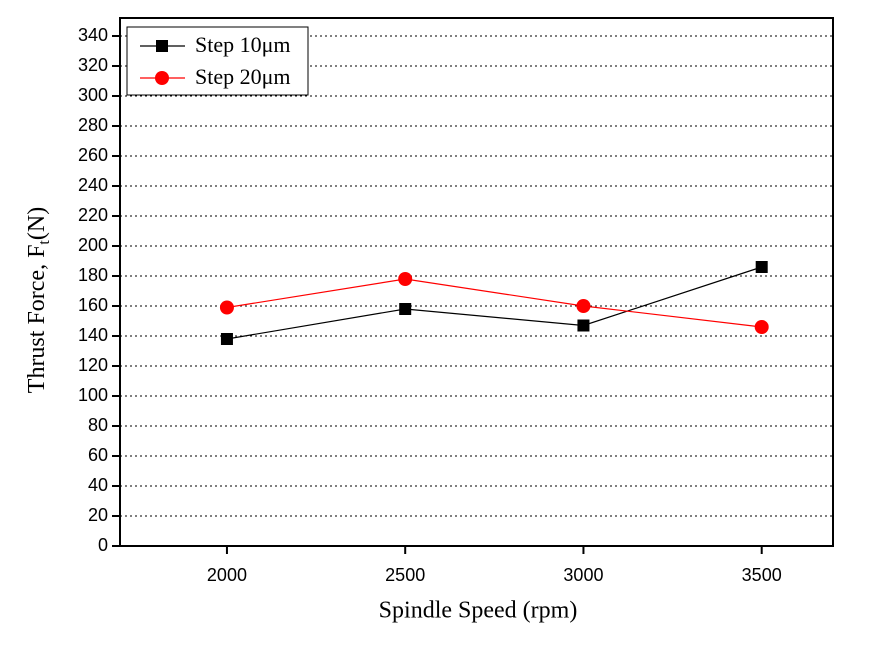 The height and width of the screenshot is (648, 870). What do you see at coordinates (98, 425) in the screenshot?
I see `y-tick-label: 80` at bounding box center [98, 425].